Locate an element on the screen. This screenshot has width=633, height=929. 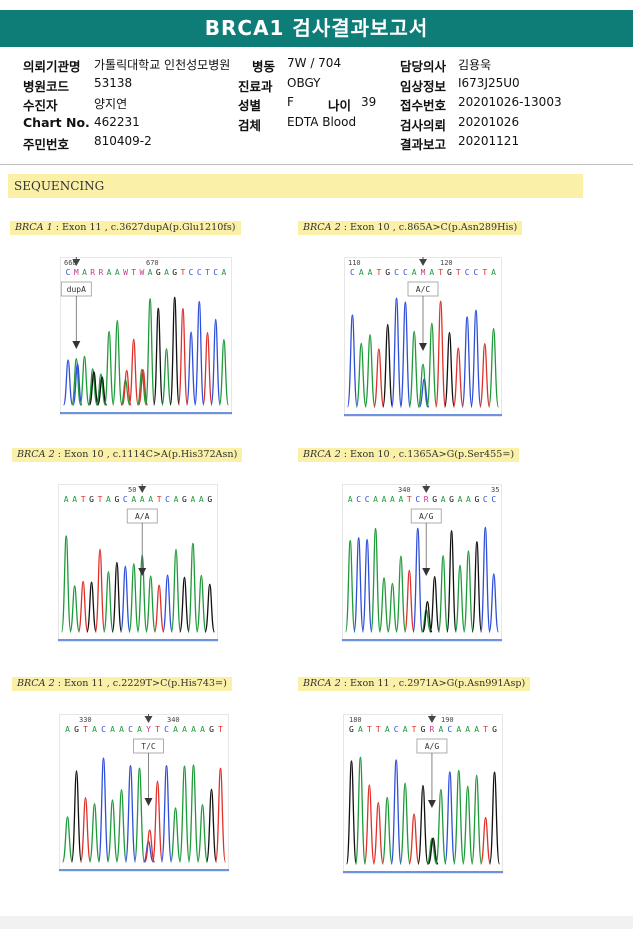
genotype-call: A/C is located at coordinates (423, 289).